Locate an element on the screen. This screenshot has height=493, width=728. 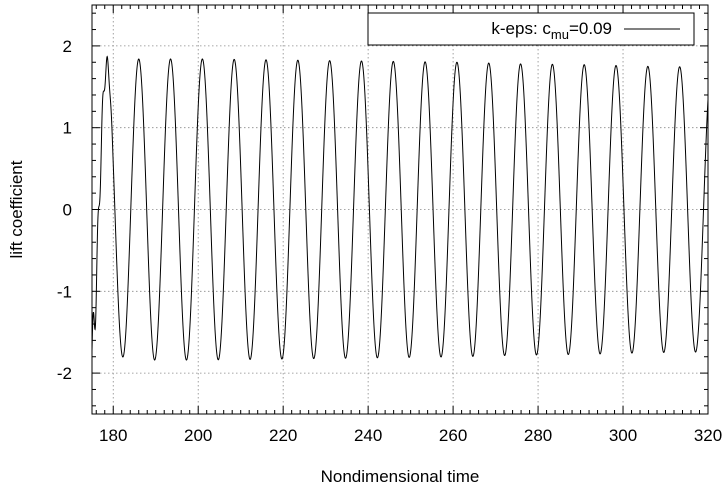
legend-label-suffix: =0.09 is located at coordinates (590, 28).